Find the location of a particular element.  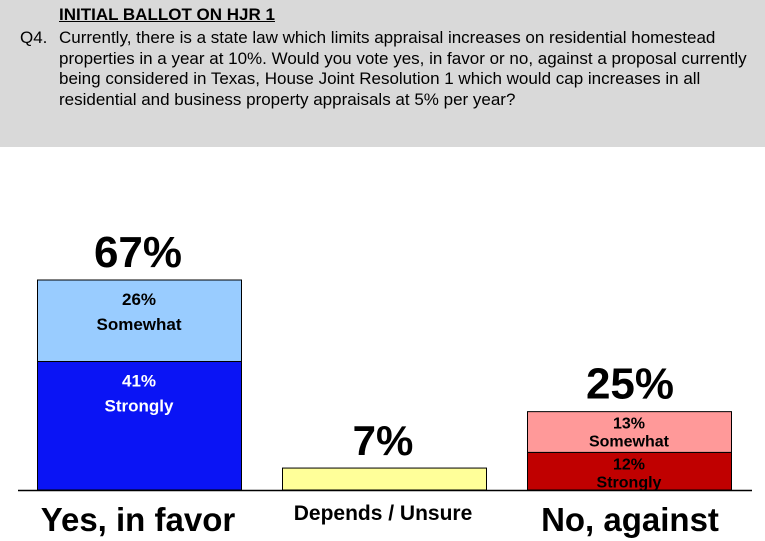

total-label: 25% is located at coordinates (630, 384).